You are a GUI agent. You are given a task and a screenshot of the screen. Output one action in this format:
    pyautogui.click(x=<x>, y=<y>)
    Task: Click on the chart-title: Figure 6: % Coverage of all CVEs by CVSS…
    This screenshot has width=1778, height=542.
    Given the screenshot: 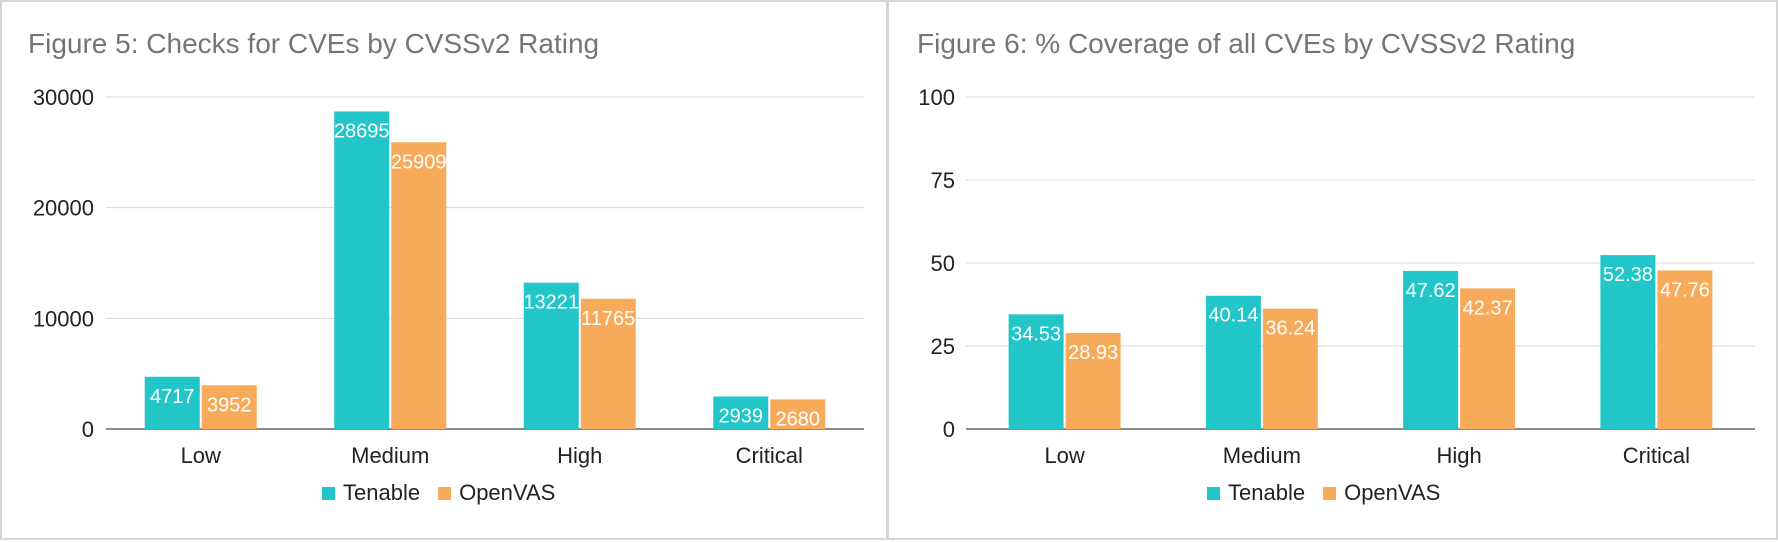 What is the action you would take?
    pyautogui.click(x=1246, y=43)
    